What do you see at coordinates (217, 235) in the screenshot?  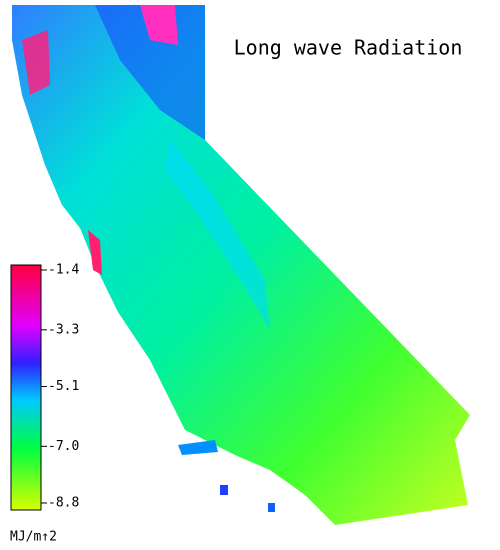 I see `mountain-band` at bounding box center [217, 235].